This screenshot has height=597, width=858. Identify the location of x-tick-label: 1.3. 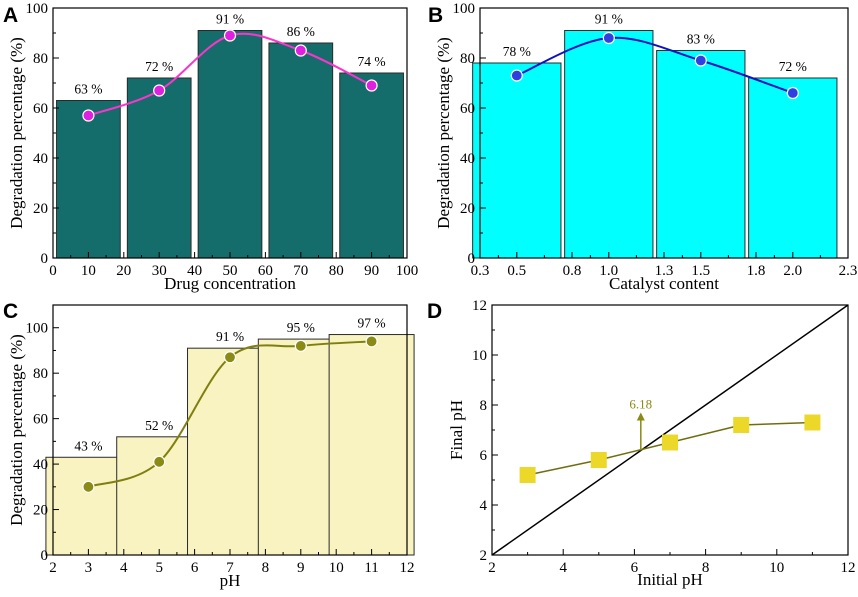
(664, 271).